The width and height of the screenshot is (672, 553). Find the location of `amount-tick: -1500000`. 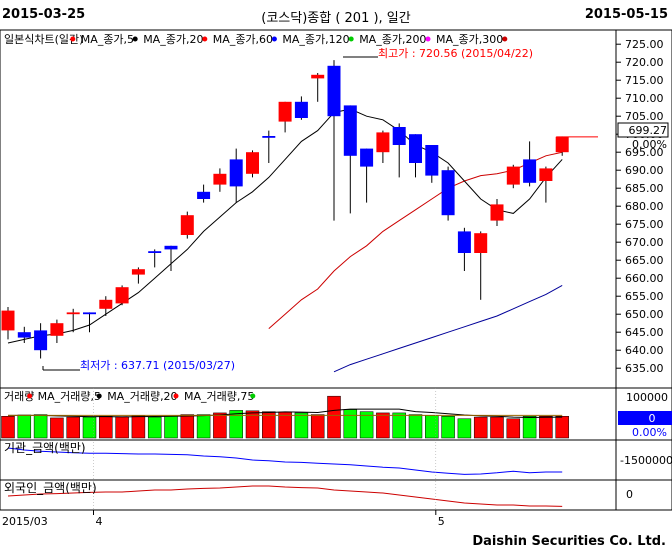

amount-tick: -1500000 is located at coordinates (646, 460).